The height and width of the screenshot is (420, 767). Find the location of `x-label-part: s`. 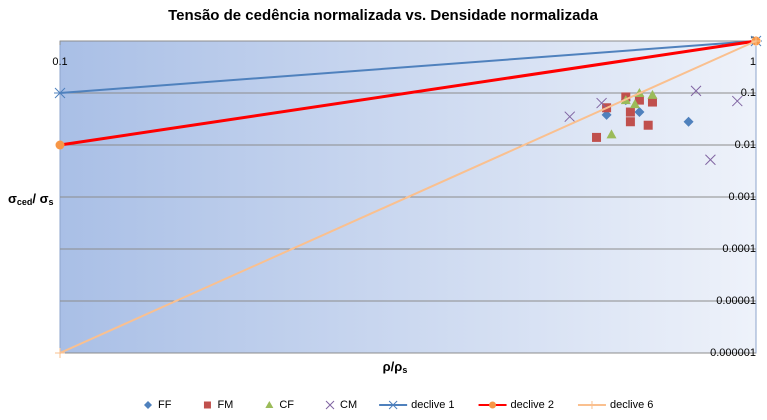

x-label-part: s is located at coordinates (404, 370).